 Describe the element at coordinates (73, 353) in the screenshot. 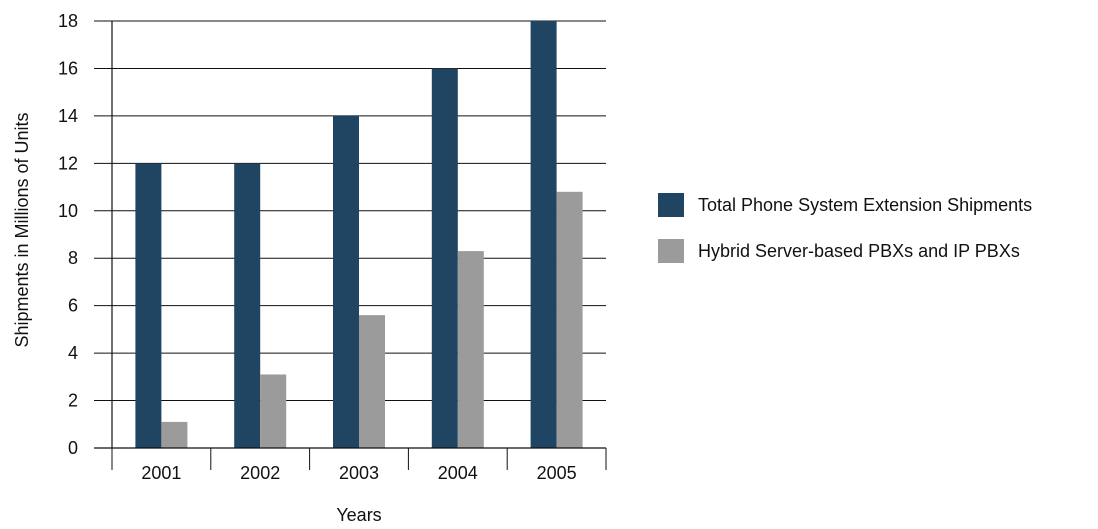

I see `y-tick-label: 4` at that location.